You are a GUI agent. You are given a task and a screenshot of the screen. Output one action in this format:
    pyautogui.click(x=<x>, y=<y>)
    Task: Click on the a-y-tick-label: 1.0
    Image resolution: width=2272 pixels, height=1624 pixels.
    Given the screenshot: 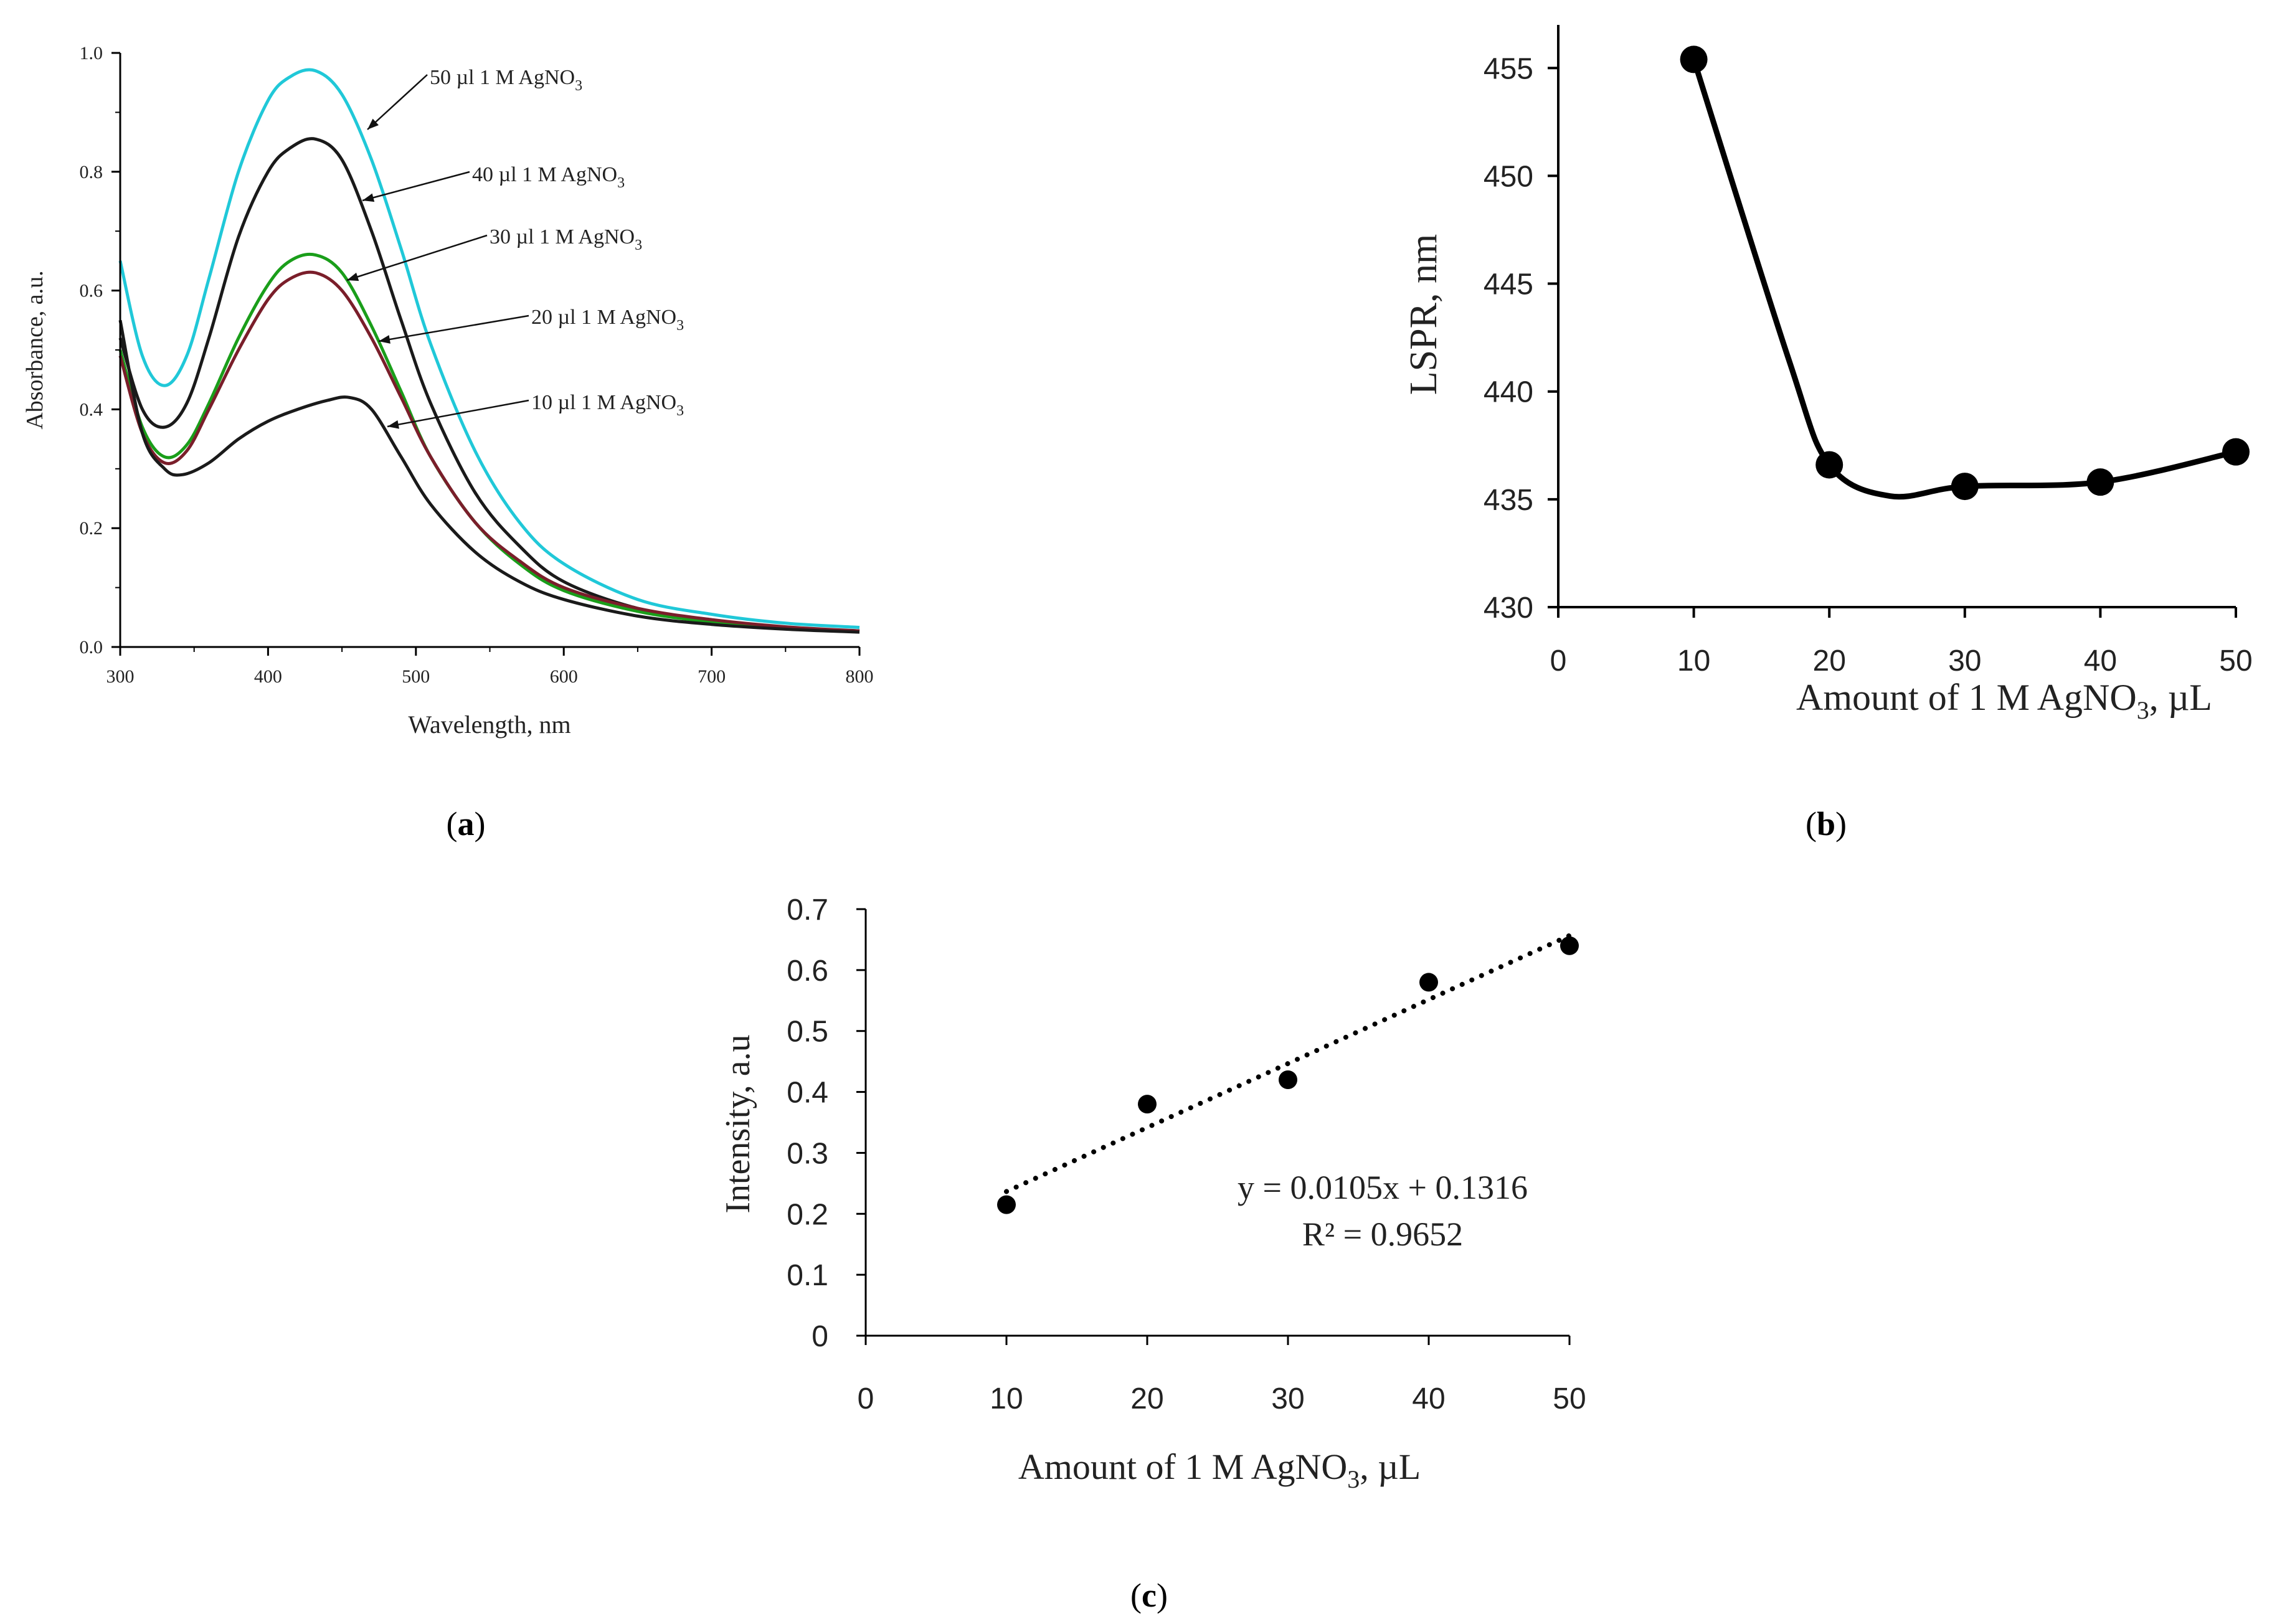 What is the action you would take?
    pyautogui.click(x=92, y=53)
    